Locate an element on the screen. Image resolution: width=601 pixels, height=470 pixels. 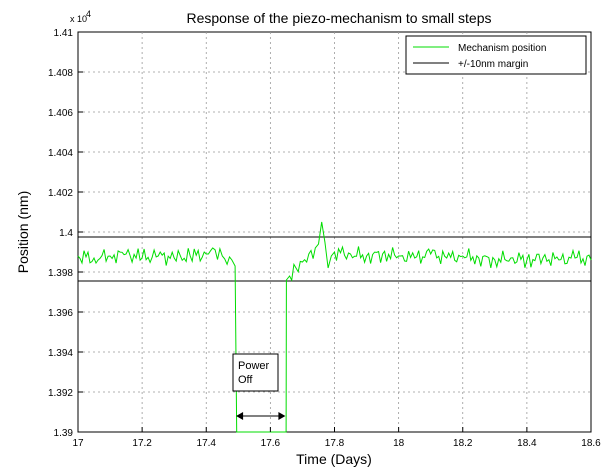
y-tick-label: 1.406 is located at coordinates (60, 113).